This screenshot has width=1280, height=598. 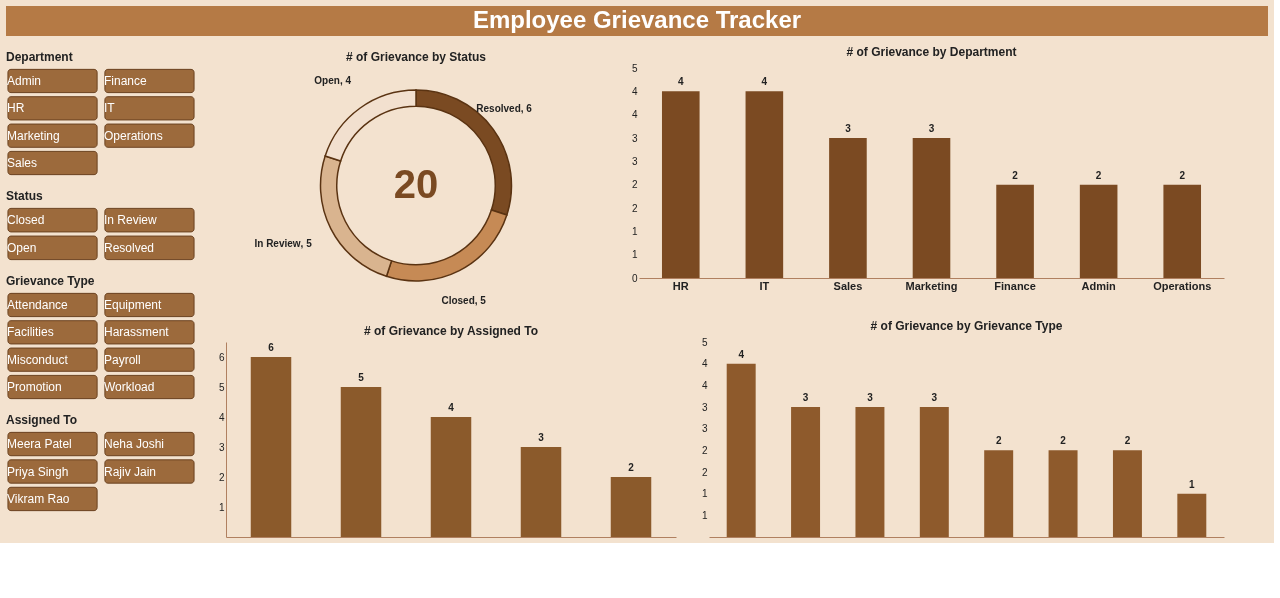 I want to click on text: Sales, so click(x=22, y=163).